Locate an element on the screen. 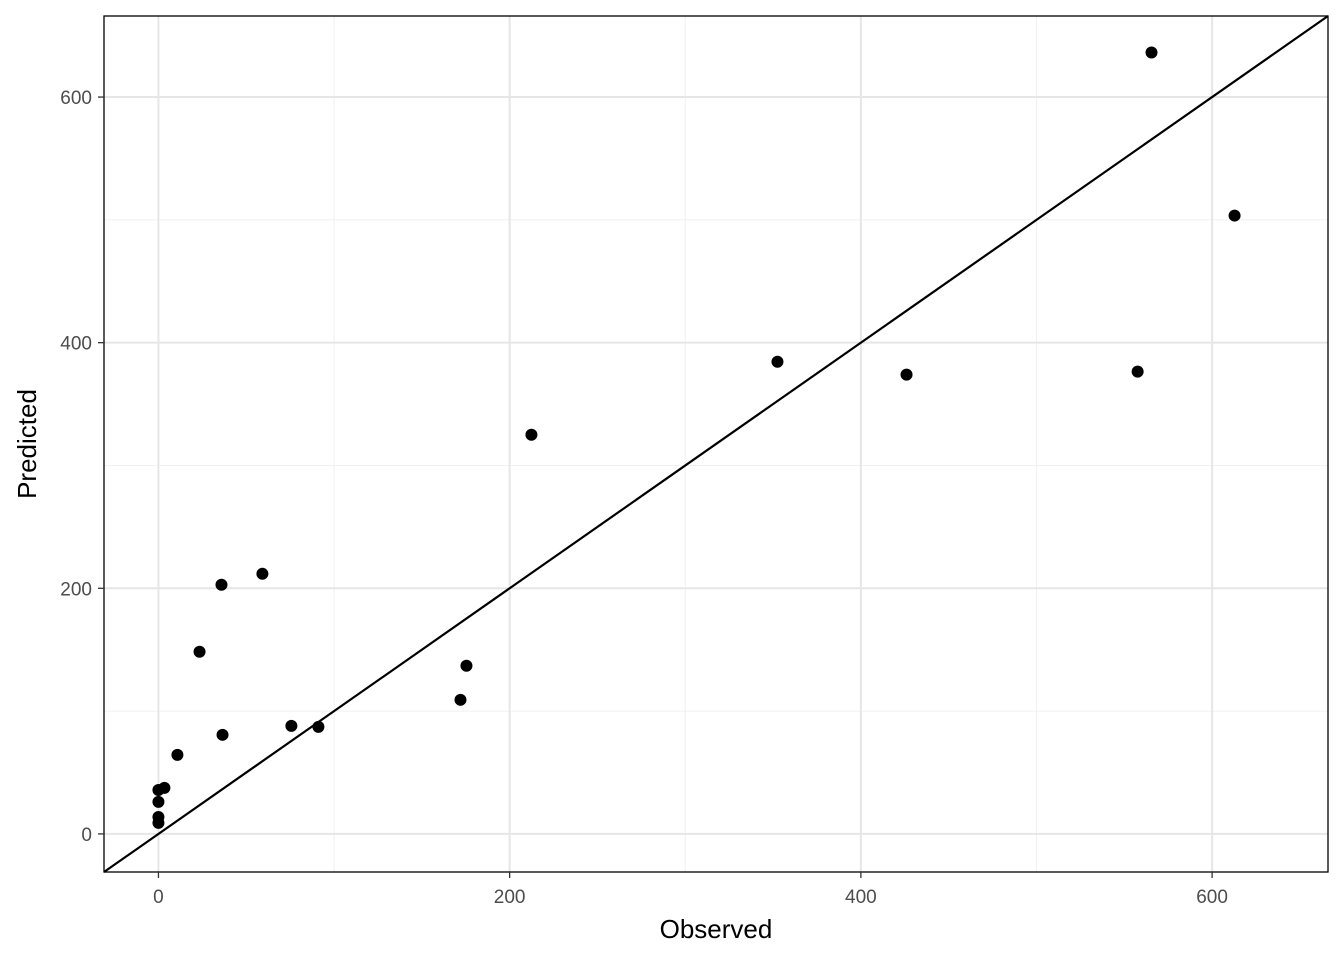  x-tick-label: 600 is located at coordinates (1212, 897).